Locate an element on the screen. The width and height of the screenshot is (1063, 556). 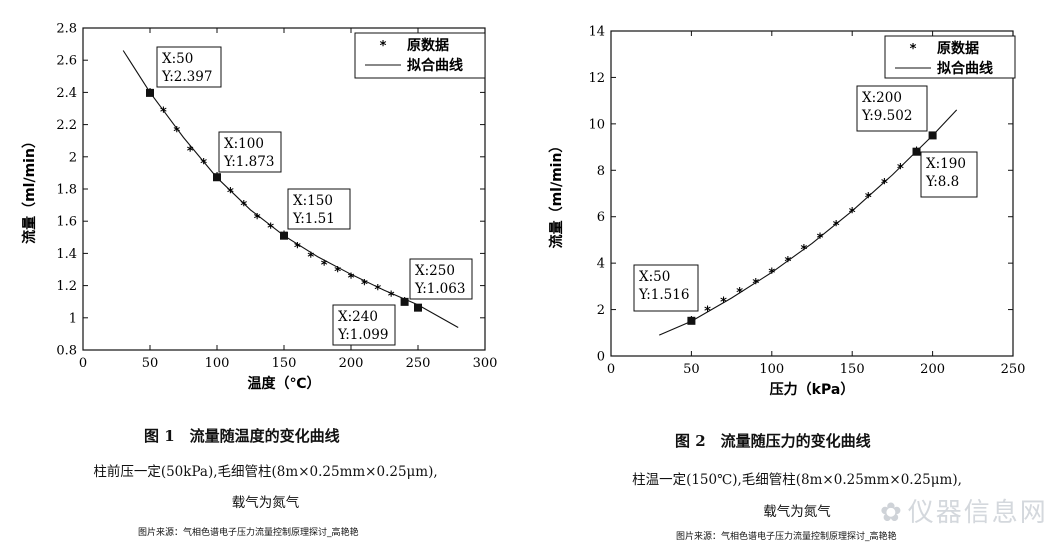
y-axis-label: 流量（ml/min） is located at coordinates (556, 194).